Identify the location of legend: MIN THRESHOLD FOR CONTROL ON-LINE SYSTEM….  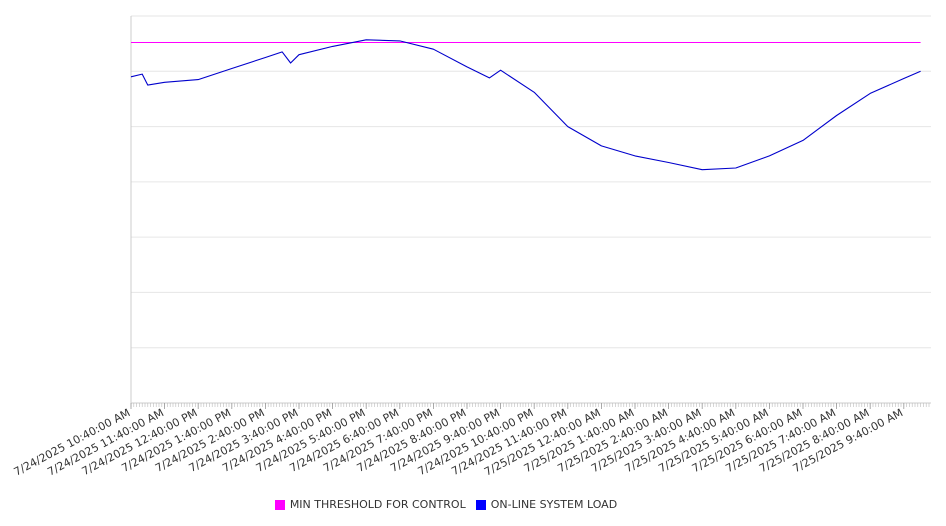
(446, 504).